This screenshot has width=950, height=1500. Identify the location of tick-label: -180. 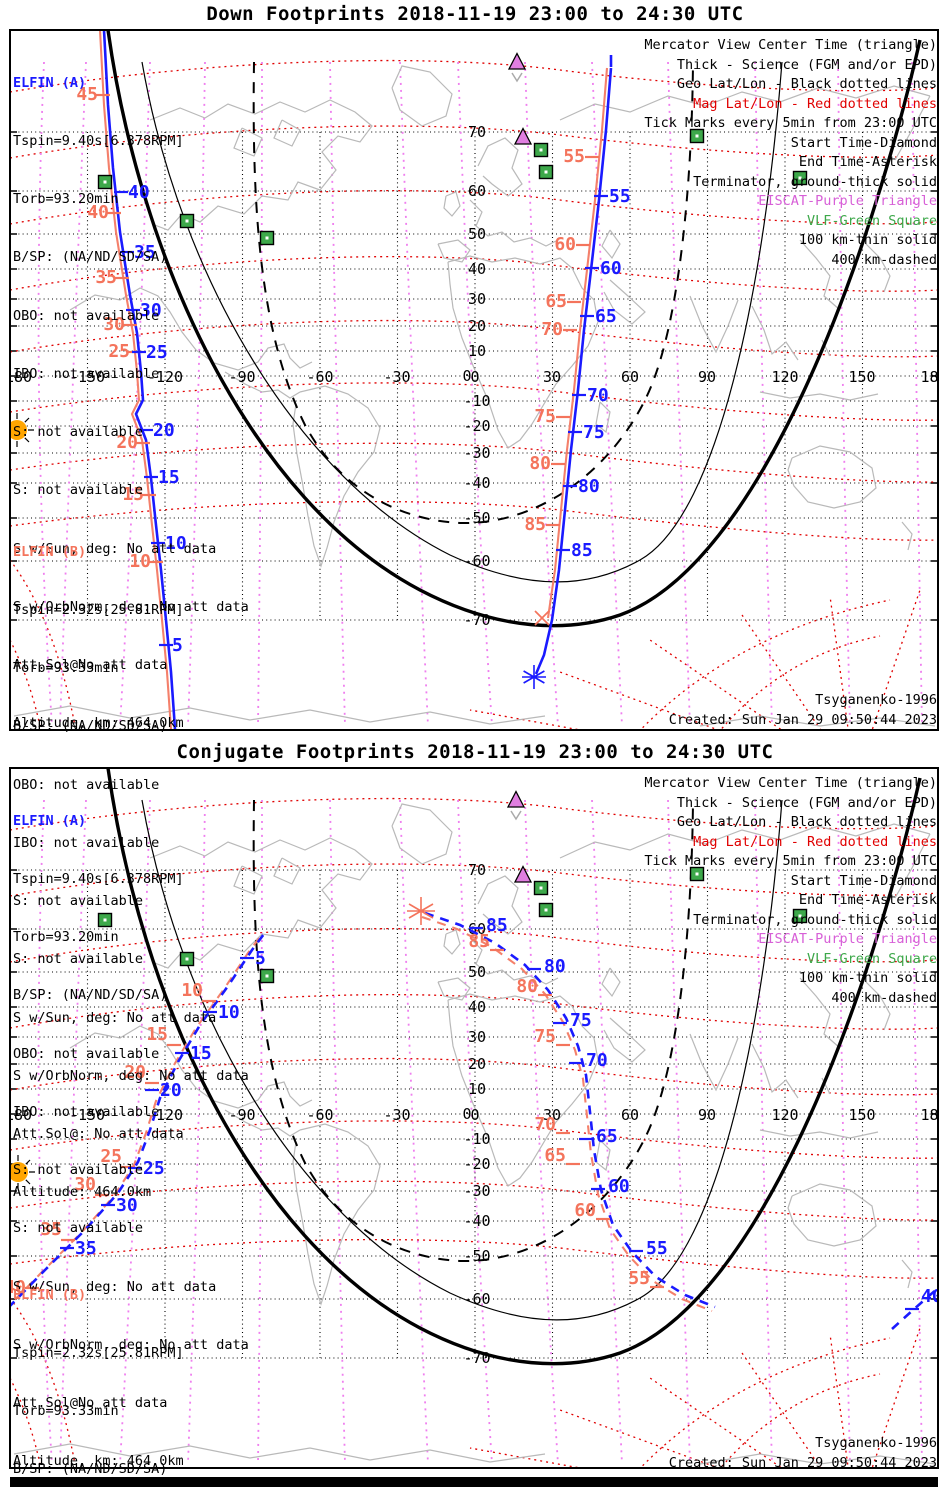
(16, 1115).